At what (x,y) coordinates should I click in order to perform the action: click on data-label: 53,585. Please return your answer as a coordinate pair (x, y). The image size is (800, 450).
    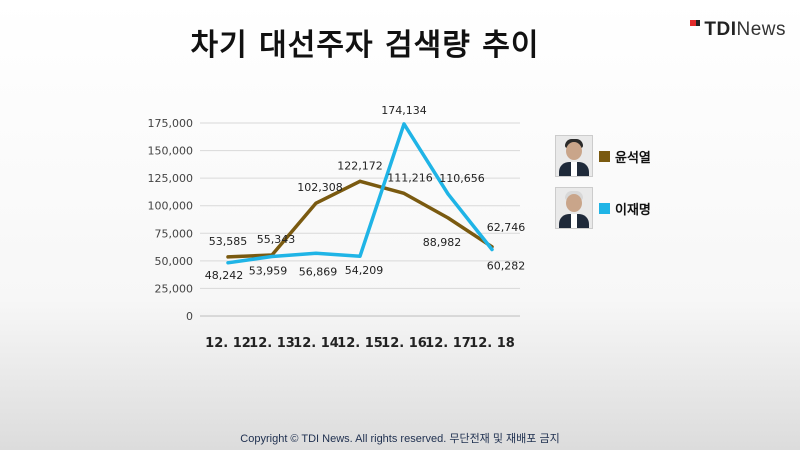
    Looking at the image, I should click on (228, 241).